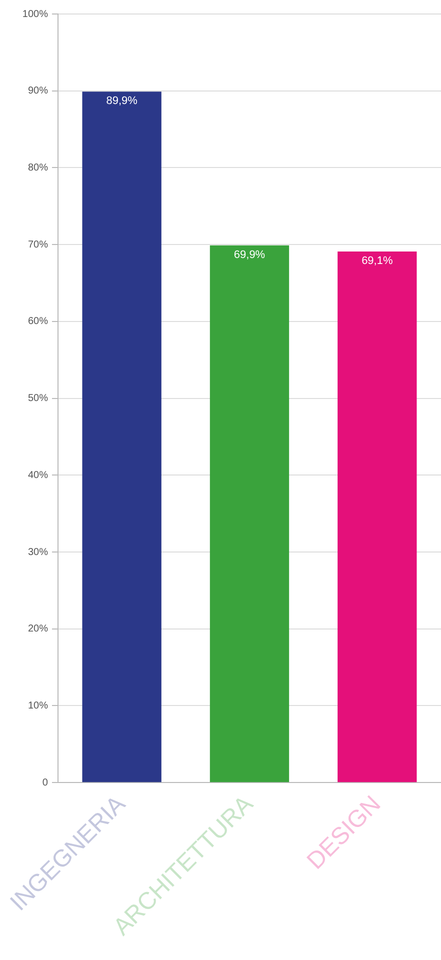 This screenshot has height=960, width=441. What do you see at coordinates (377, 261) in the screenshot?
I see `data-label: 69,1%` at bounding box center [377, 261].